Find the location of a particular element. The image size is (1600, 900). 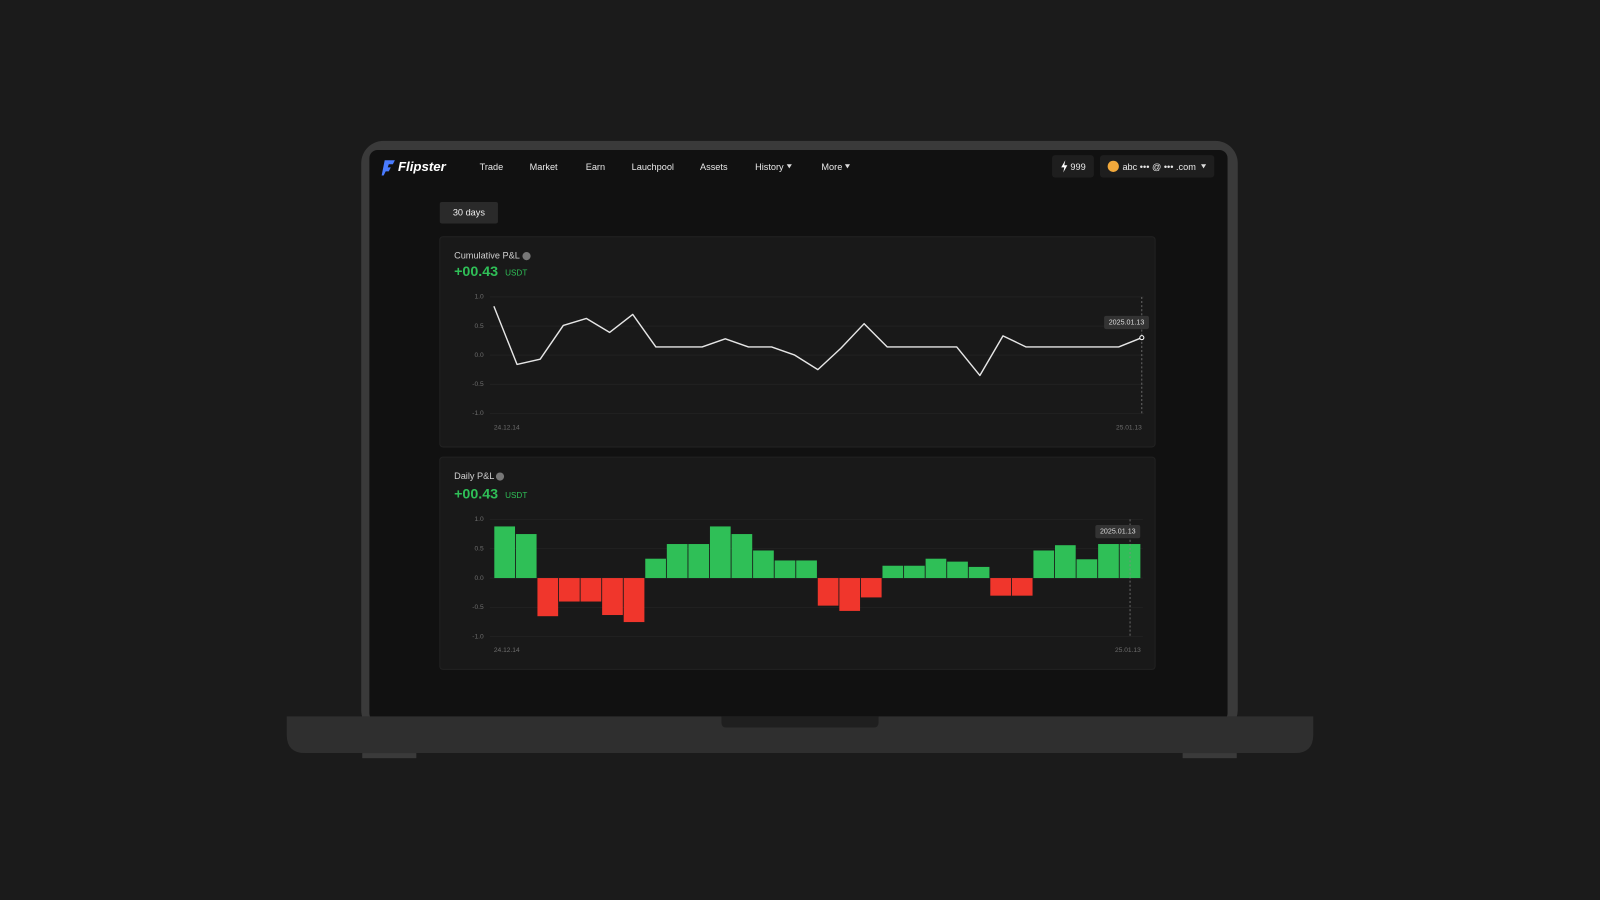

period-button is located at coordinates (468, 213).